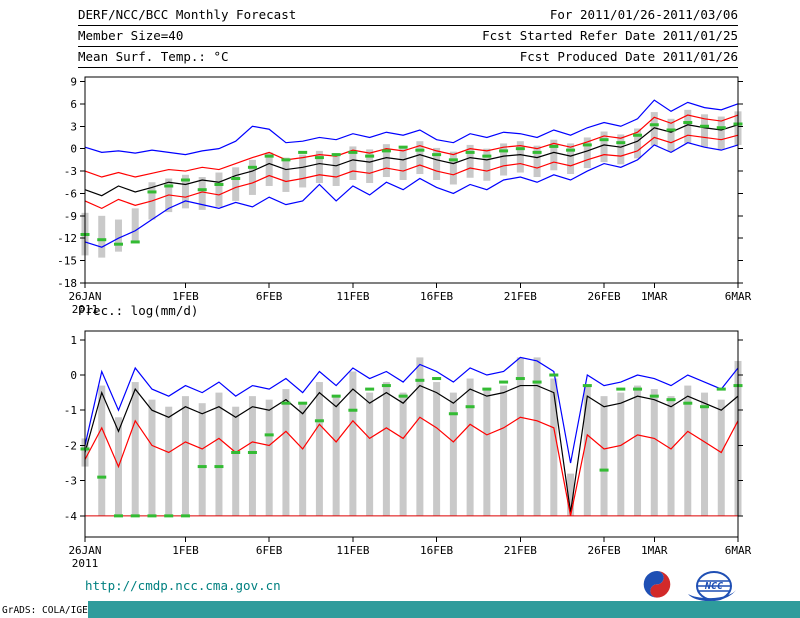 Image resolution: width=800 pixels, height=618 pixels. I want to click on y-tick-label: -2, so click(70, 445).